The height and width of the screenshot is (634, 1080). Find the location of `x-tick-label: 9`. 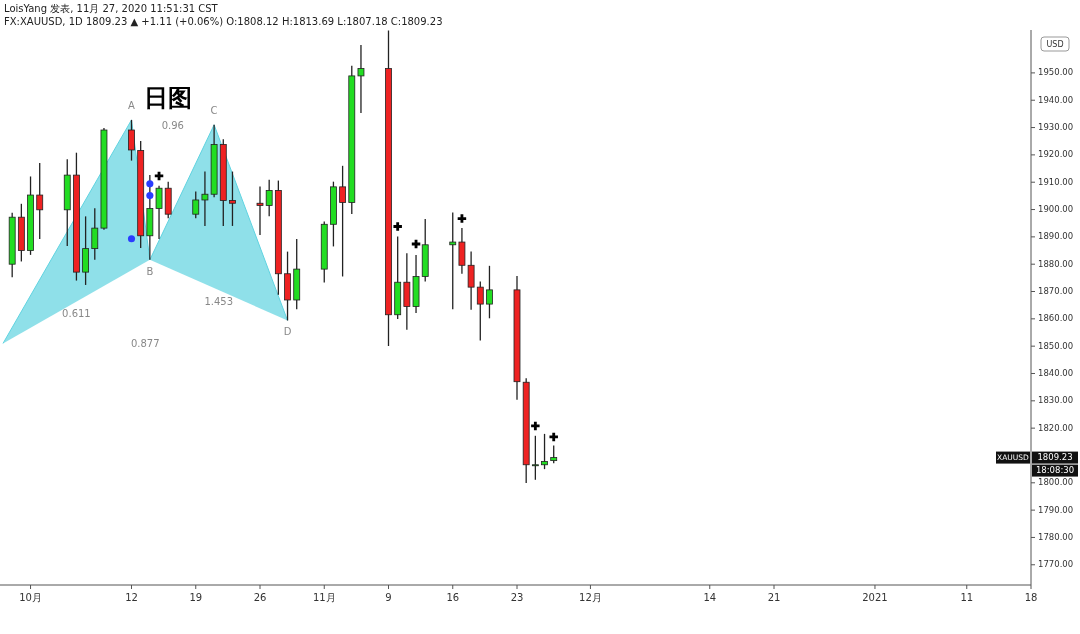

x-tick-label: 9 is located at coordinates (388, 597).